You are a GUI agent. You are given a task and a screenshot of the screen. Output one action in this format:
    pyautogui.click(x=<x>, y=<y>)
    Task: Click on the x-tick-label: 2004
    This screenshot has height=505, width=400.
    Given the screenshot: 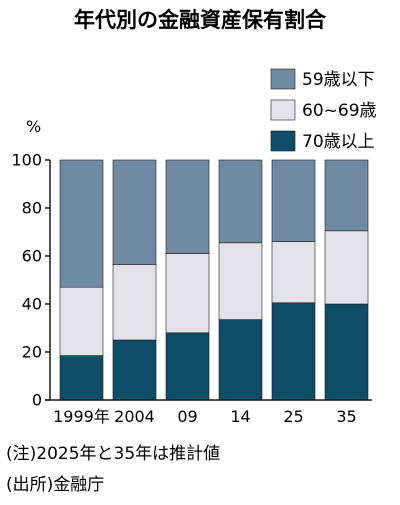 What is the action you would take?
    pyautogui.click(x=134, y=416)
    